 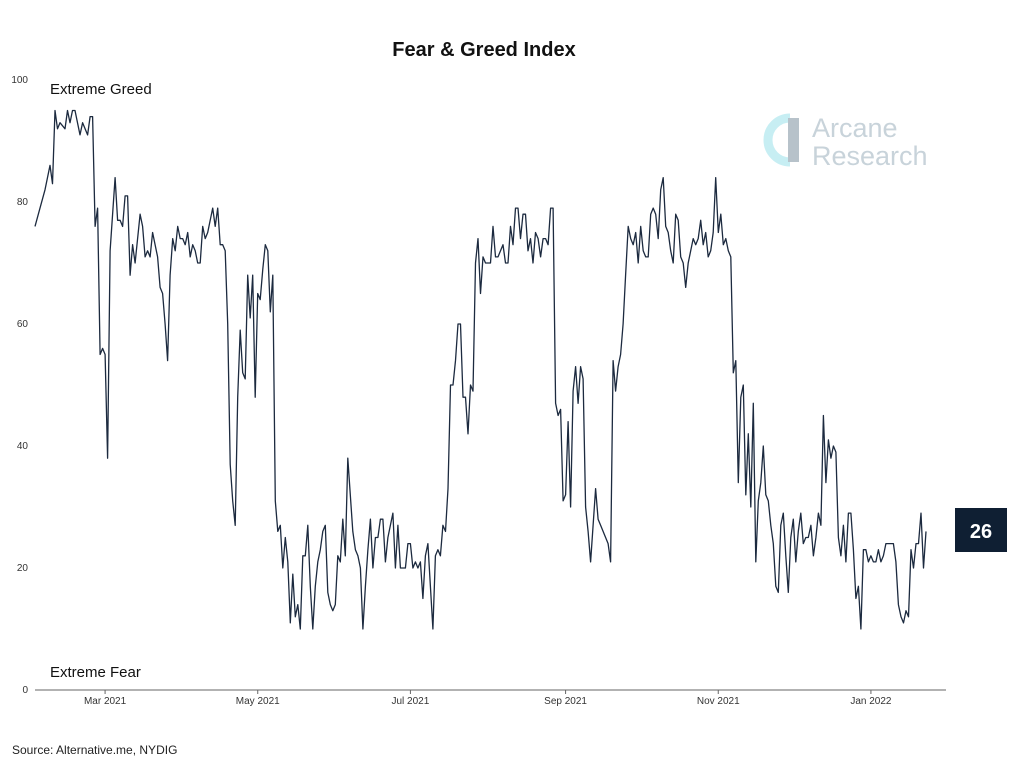 I want to click on y-tick-label: 100, so click(x=19, y=80).